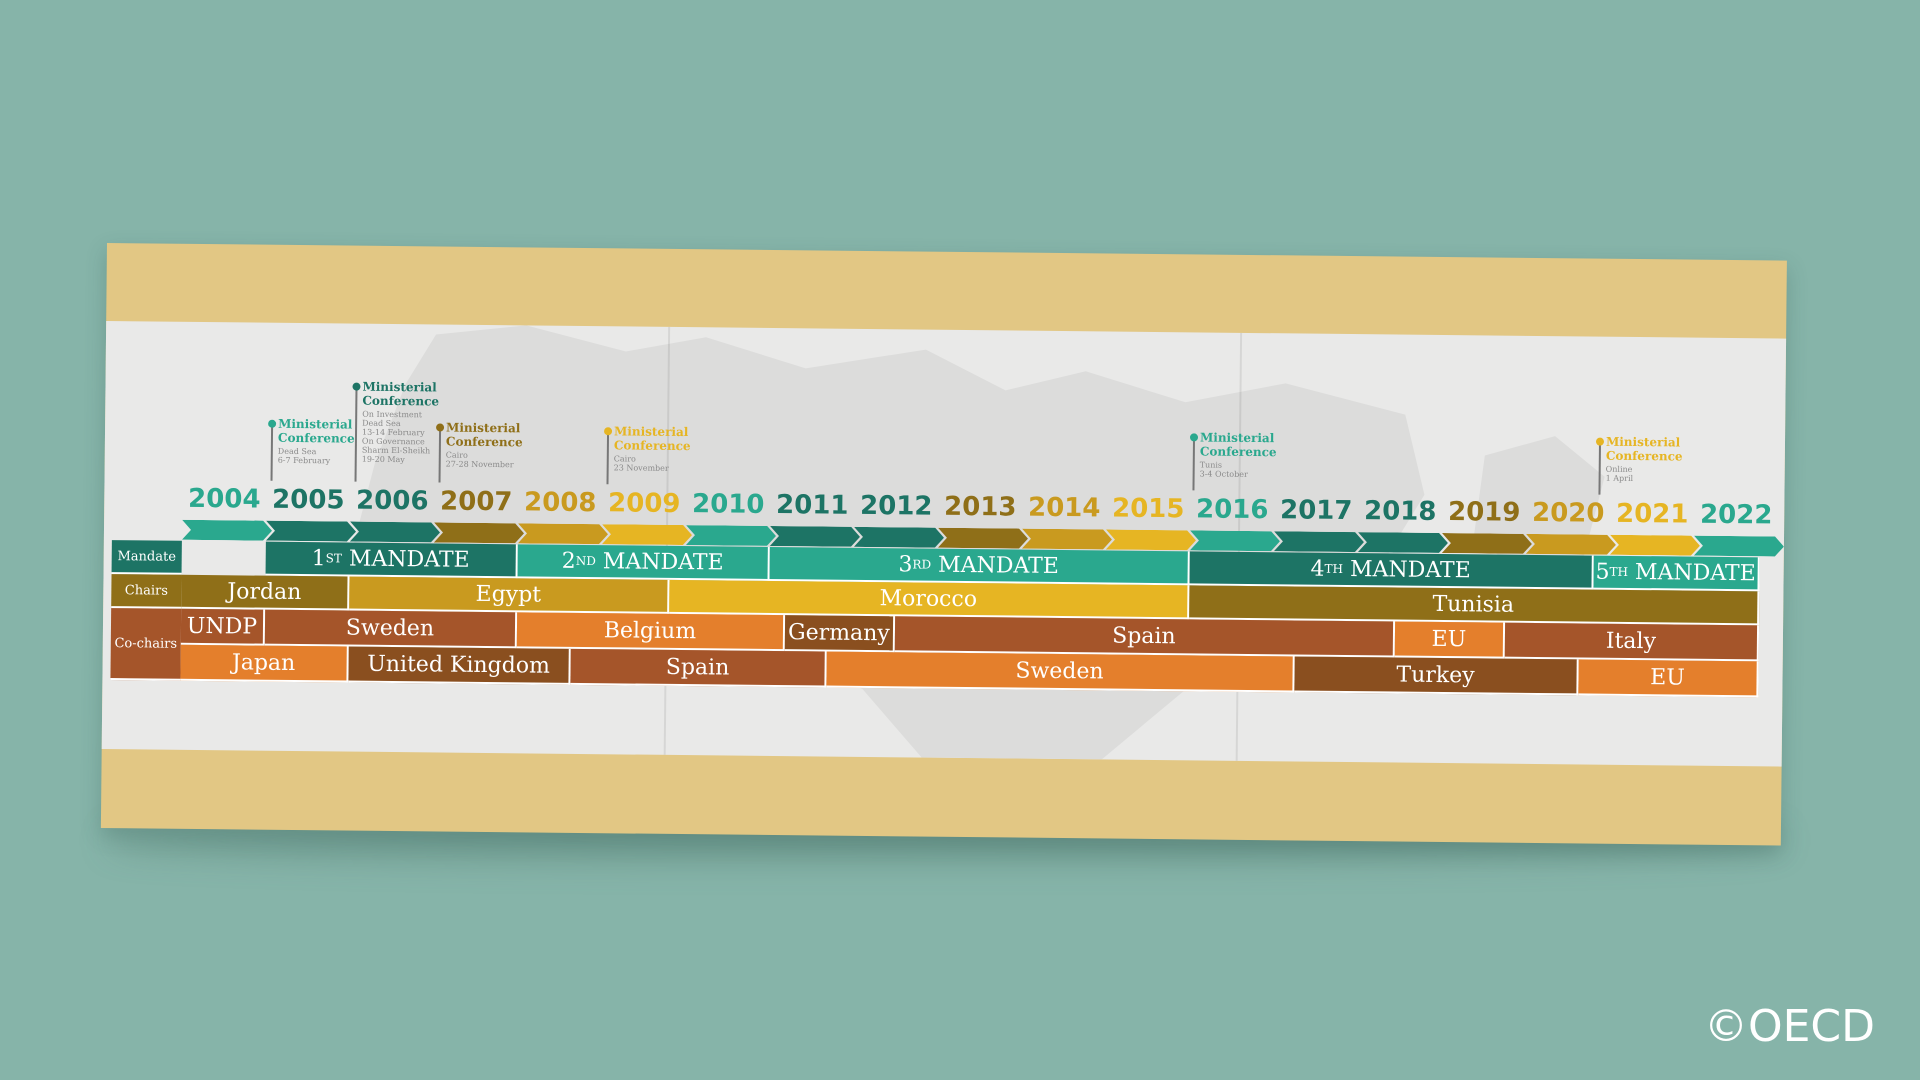 The image size is (1920, 1080). Describe the element at coordinates (1676, 573) in the screenshot. I see `mandate-bar: 5 TH MANDATE` at that location.